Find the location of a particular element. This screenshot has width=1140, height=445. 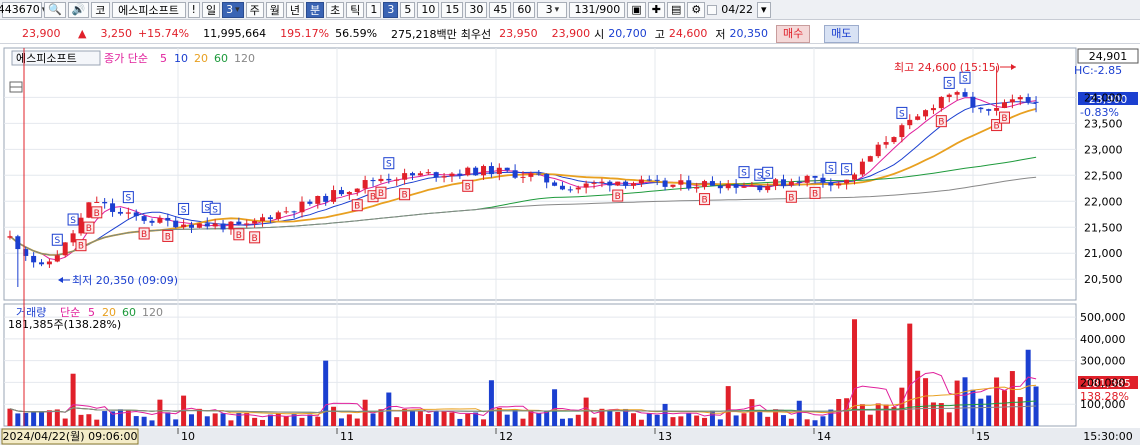

interval-button: 10 is located at coordinates (428, 9).